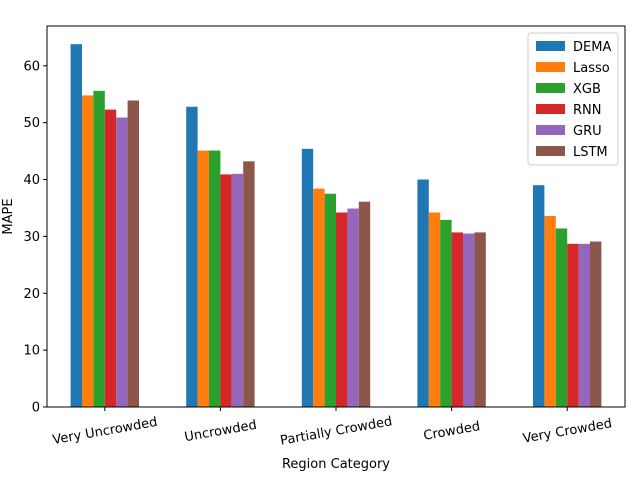 The height and width of the screenshot is (480, 640). Describe the element at coordinates (573, 99) in the screenshot. I see `legend: DEMA Lasso XGB RNN GRU LSTM` at that location.